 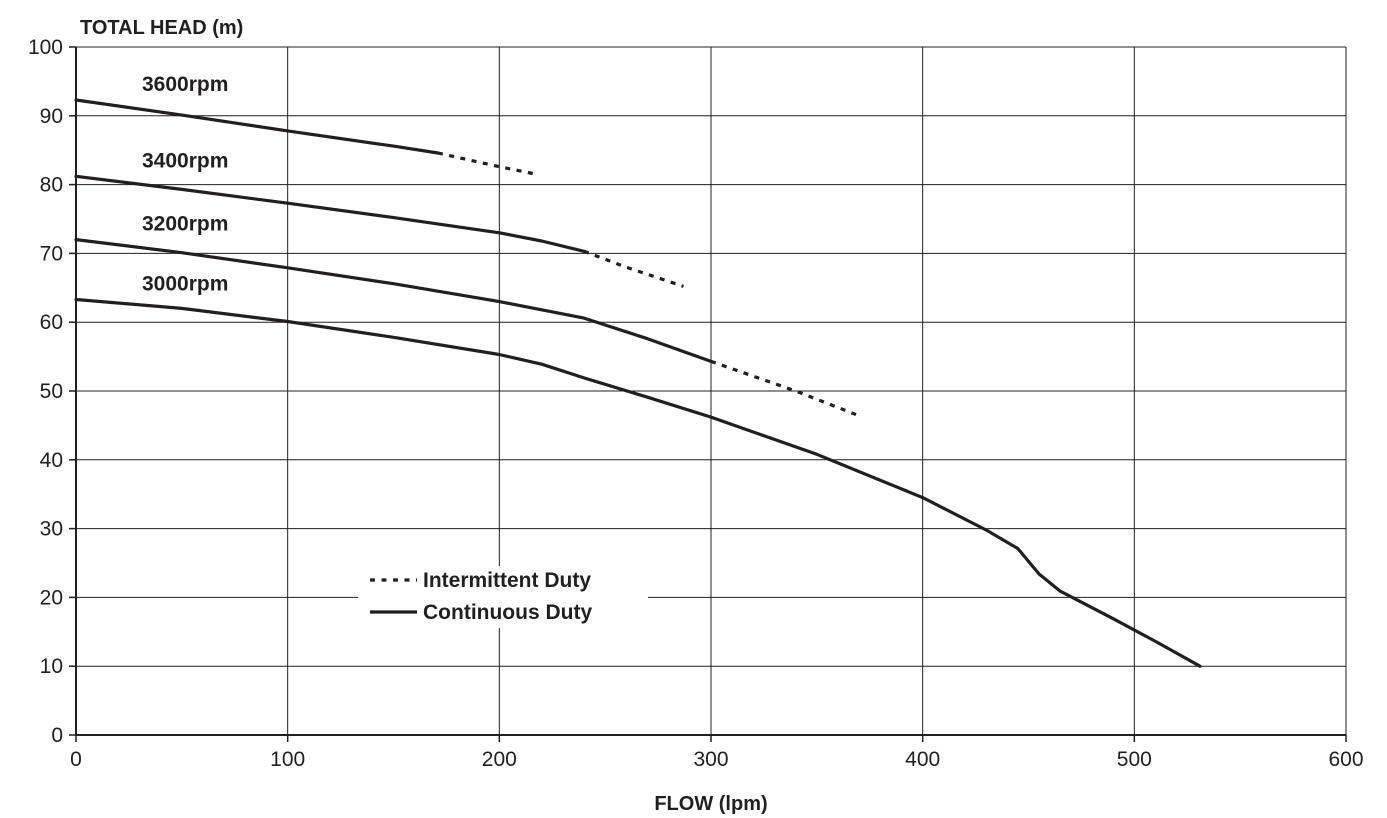 What do you see at coordinates (57, 735) in the screenshot?
I see `y-tick-label-0: 0` at bounding box center [57, 735].